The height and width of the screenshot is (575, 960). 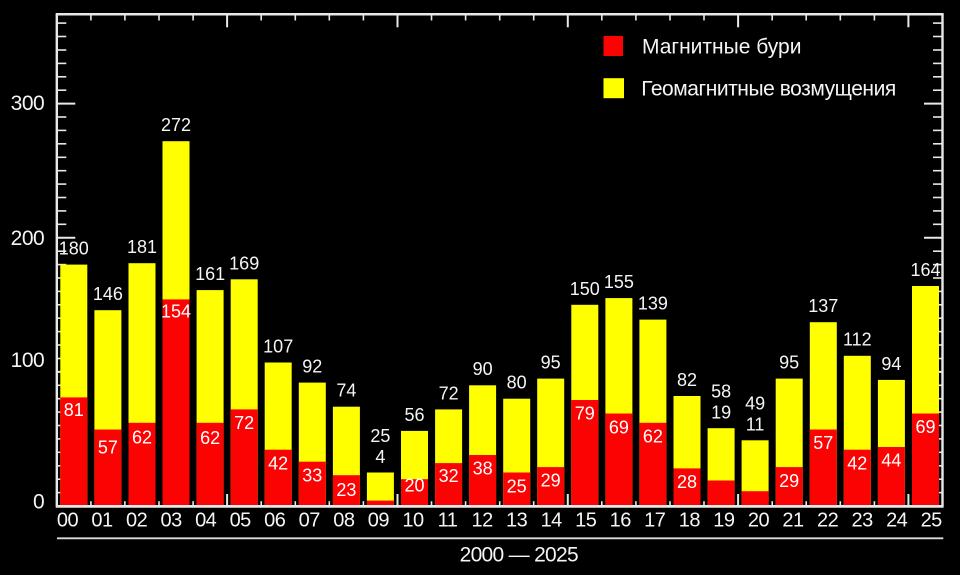 What do you see at coordinates (414, 415) in the screenshot?
I see `svg-text: 56` at bounding box center [414, 415].